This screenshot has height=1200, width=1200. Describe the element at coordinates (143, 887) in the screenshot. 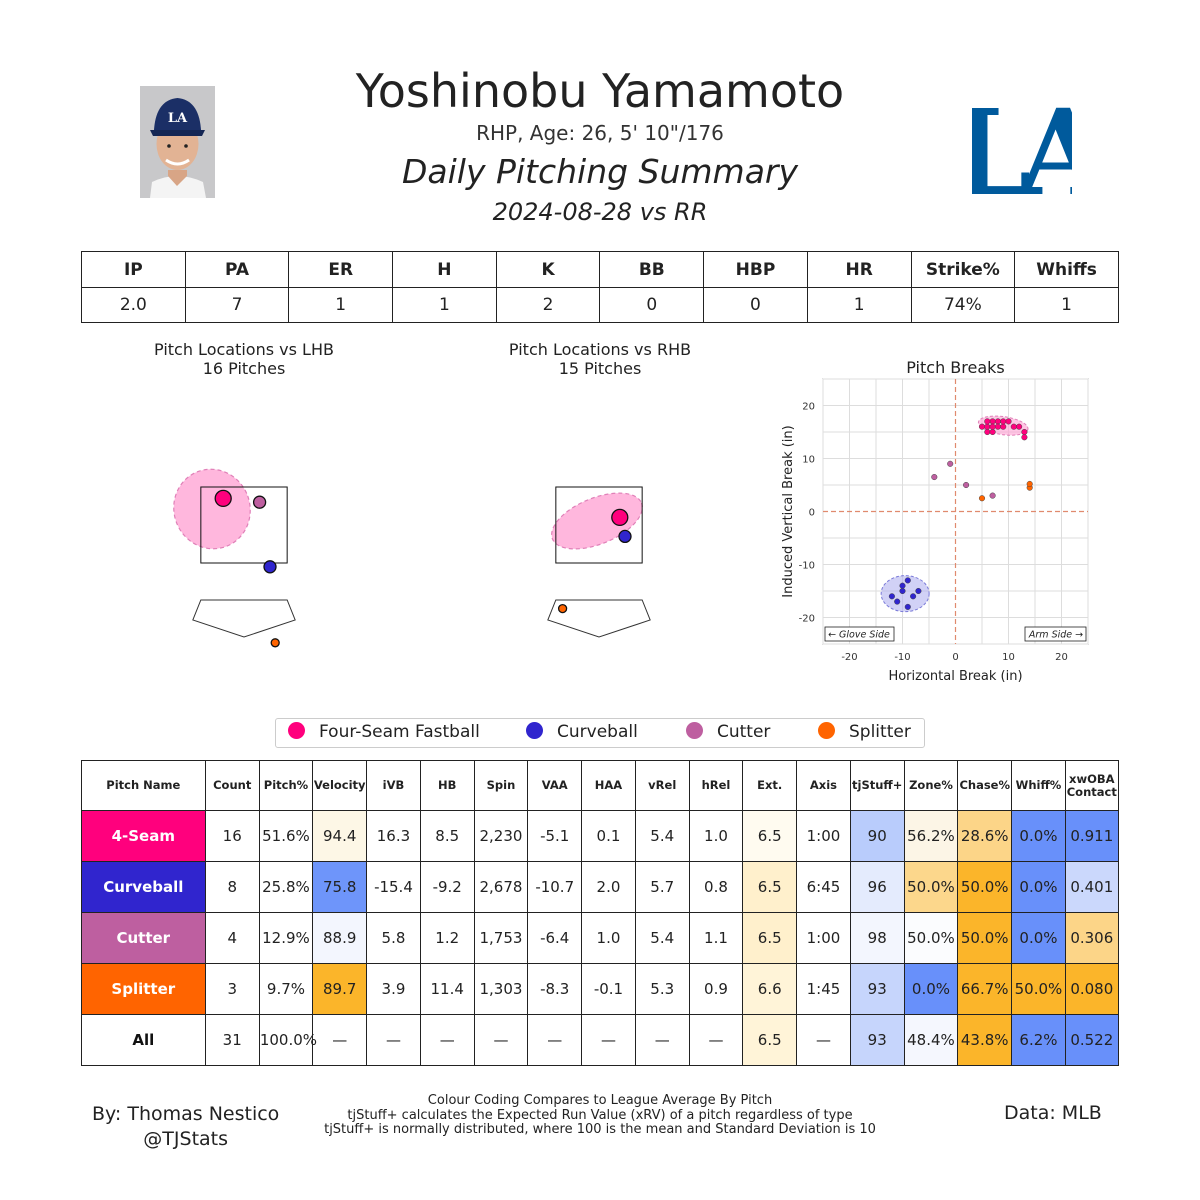

I see `pitch-name-cell: Curveball` at that location.